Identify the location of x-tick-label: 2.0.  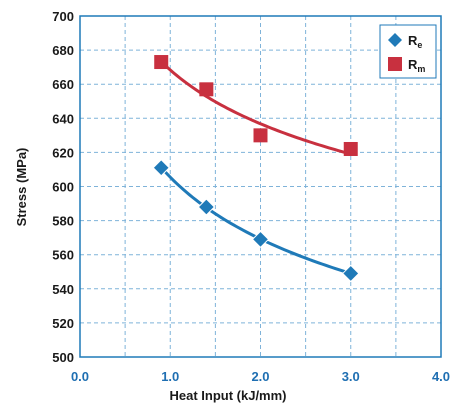
(260, 376).